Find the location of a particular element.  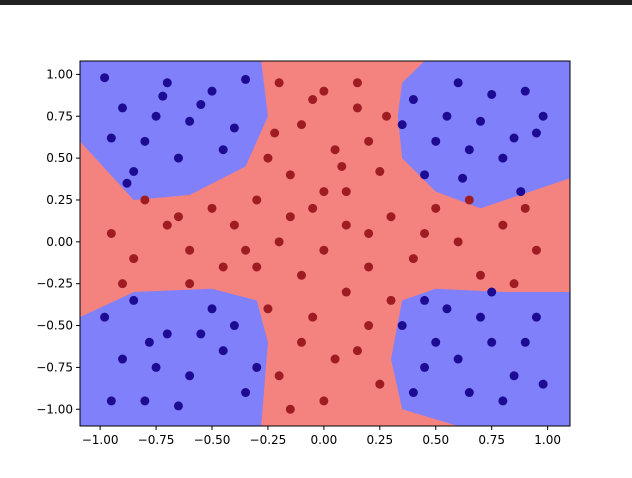

x-tick-label: 0.00 is located at coordinates (324, 440).